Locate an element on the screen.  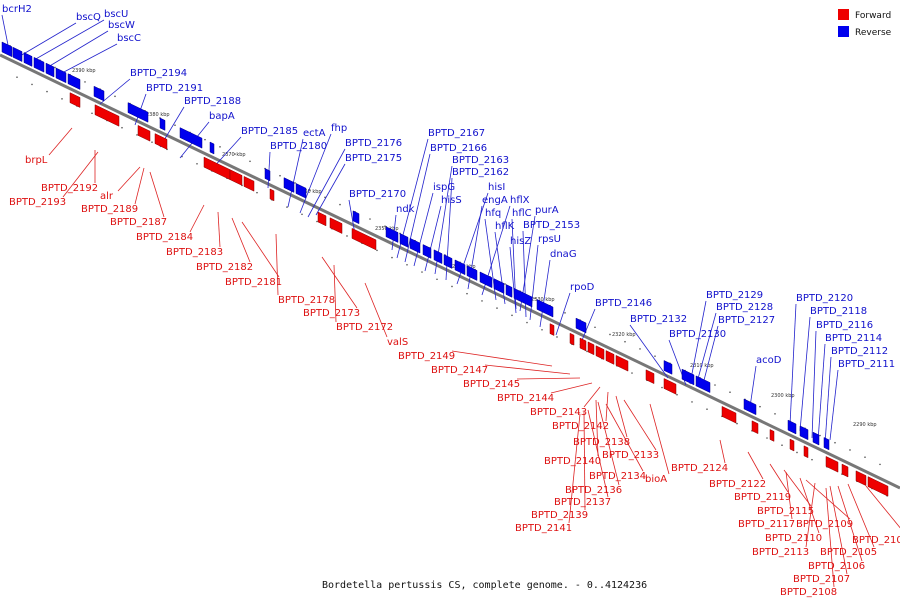
gene-label: BPTD_2192 is located at coordinates (69, 188).